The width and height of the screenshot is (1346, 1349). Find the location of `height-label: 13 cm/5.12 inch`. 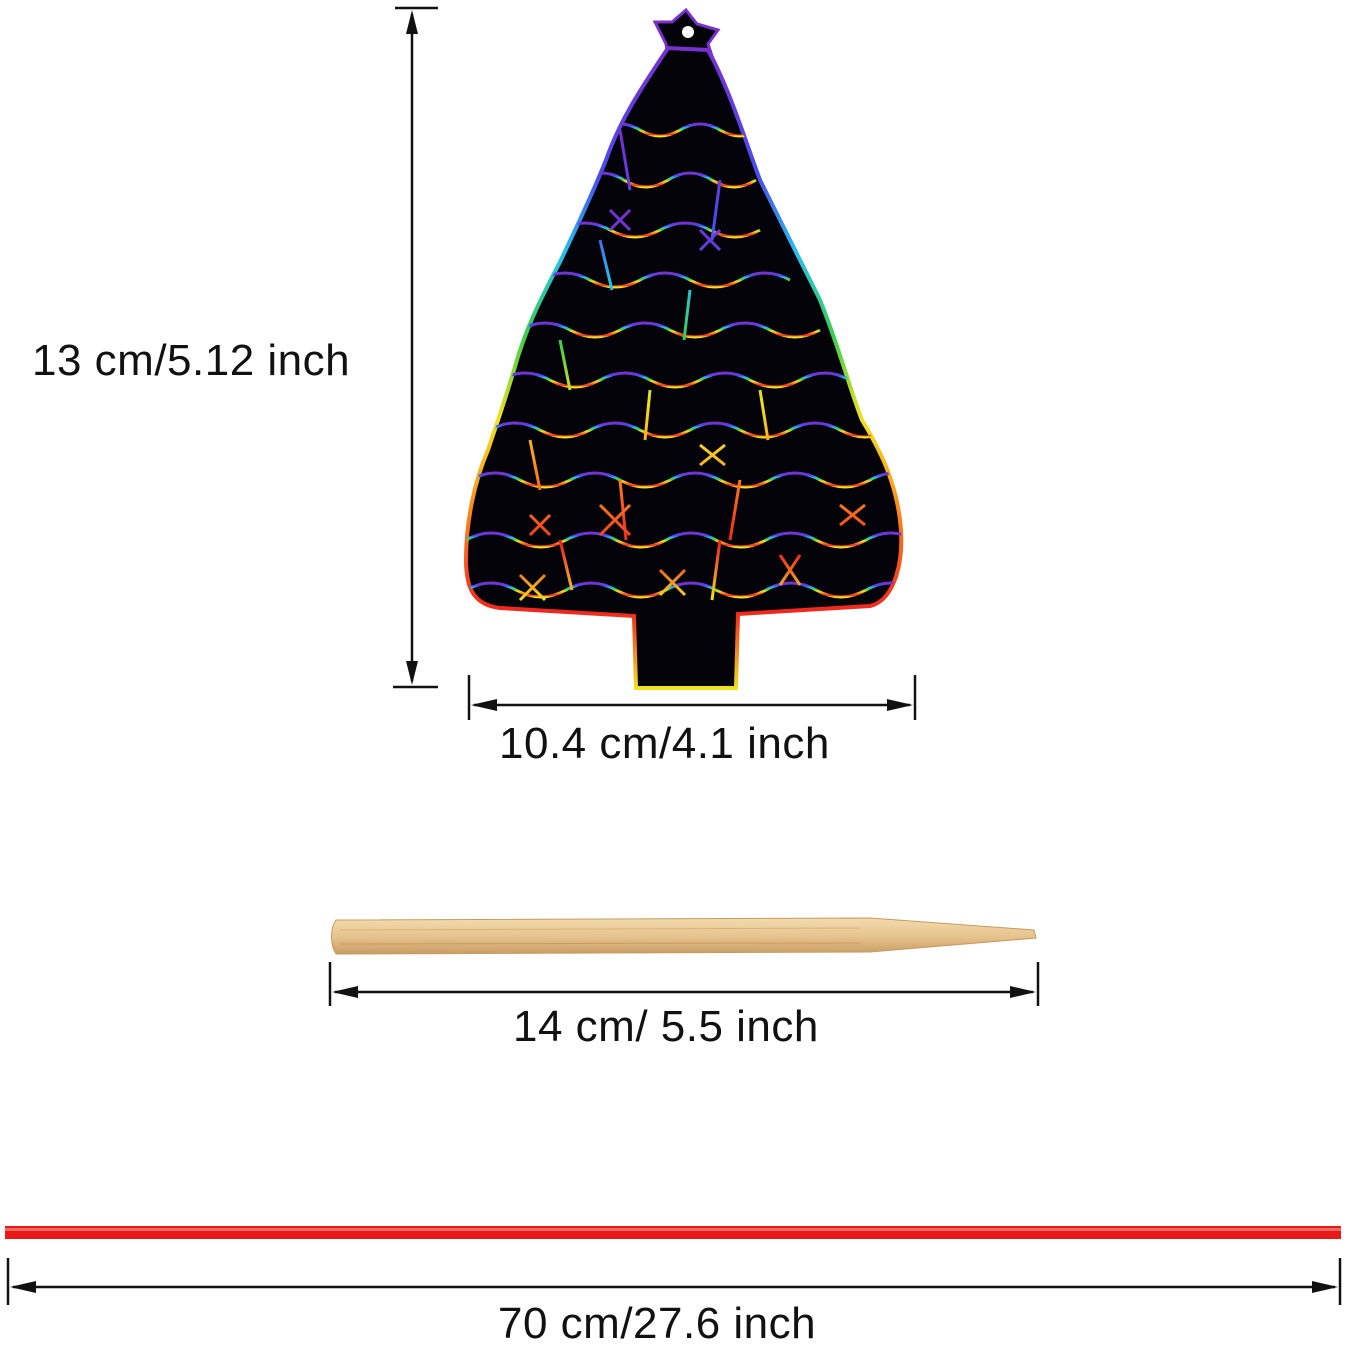

height-label: 13 cm/5.12 inch is located at coordinates (191, 360).